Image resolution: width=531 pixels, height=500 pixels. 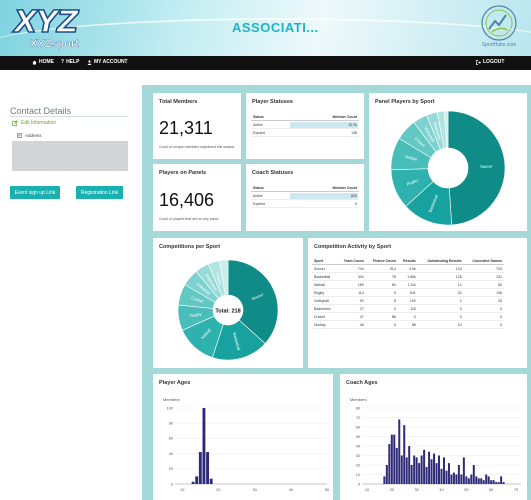 What do you see at coordinates (265, 63) in the screenshot?
I see `top-navbar: HOME ? HELP MY ACCOUNT LOGOUT` at bounding box center [265, 63].